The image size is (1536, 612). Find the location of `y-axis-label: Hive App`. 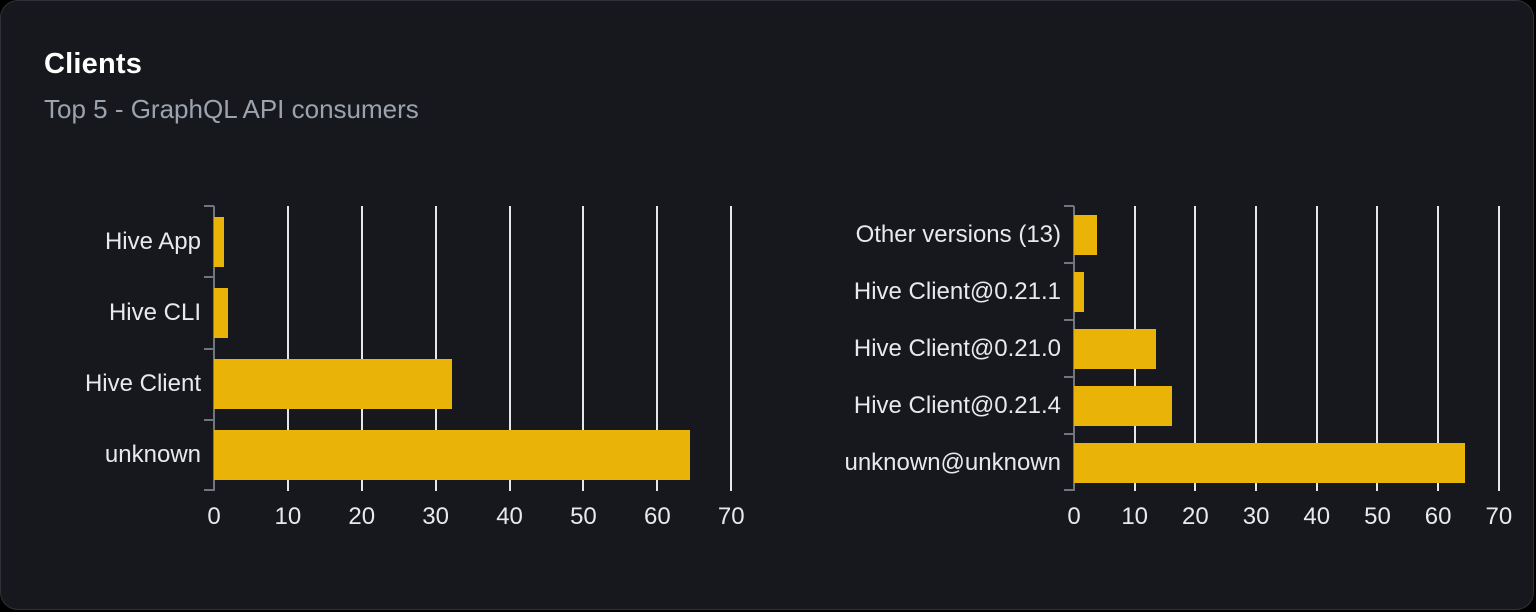

y-axis-label: Hive App is located at coordinates (152, 241).